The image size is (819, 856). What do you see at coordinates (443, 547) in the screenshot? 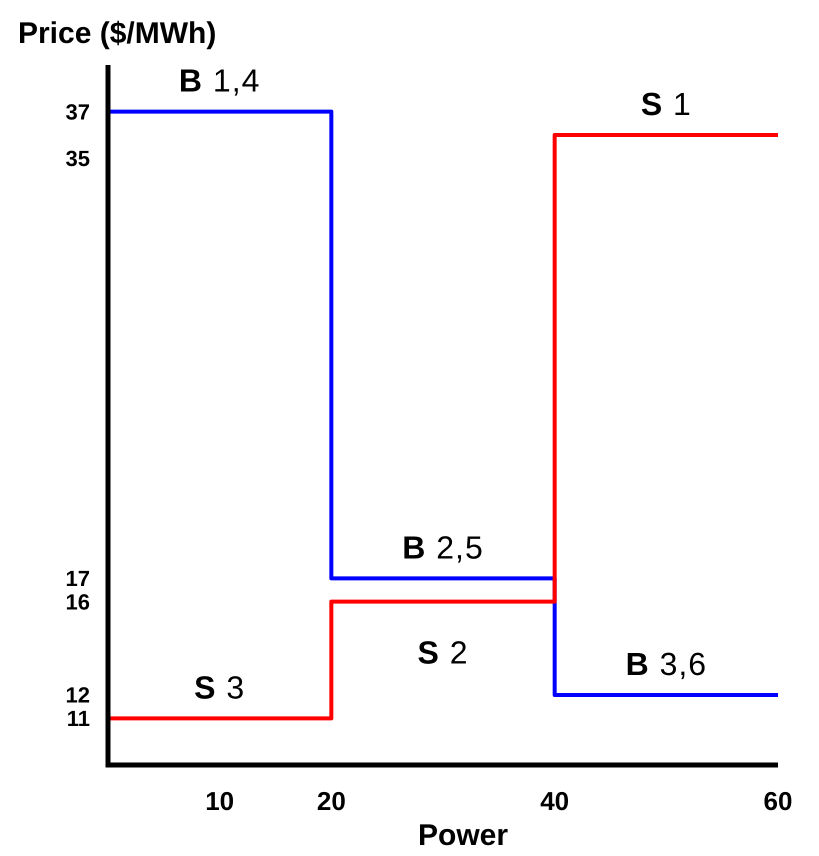
I see `annotation: B 2,5` at bounding box center [443, 547].